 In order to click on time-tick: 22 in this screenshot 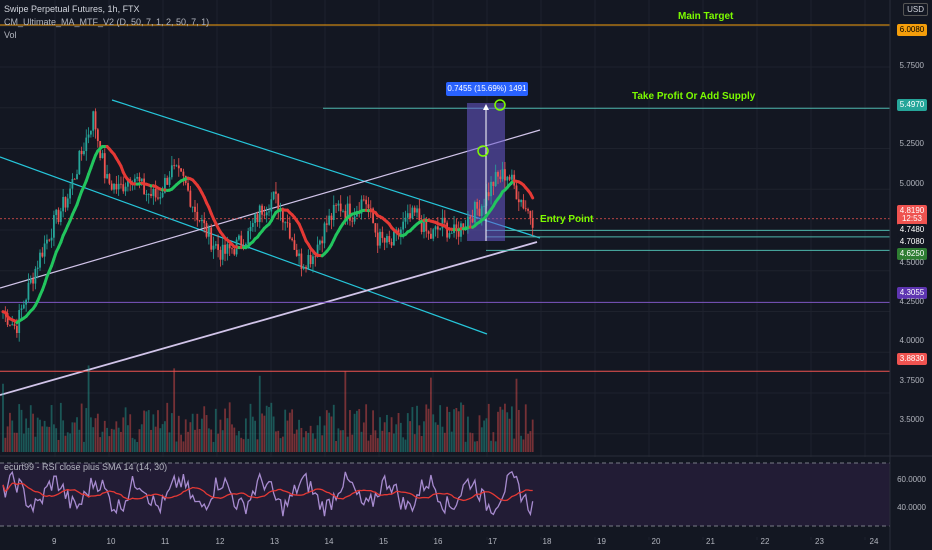, I will do `click(765, 541)`.